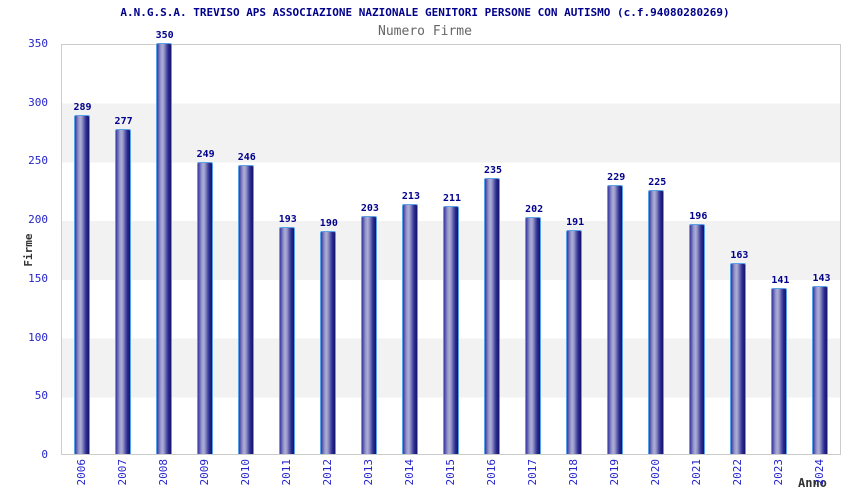 The width and height of the screenshot is (850, 500). Describe the element at coordinates (38, 43) in the screenshot. I see `y-tick-label: 350` at that location.